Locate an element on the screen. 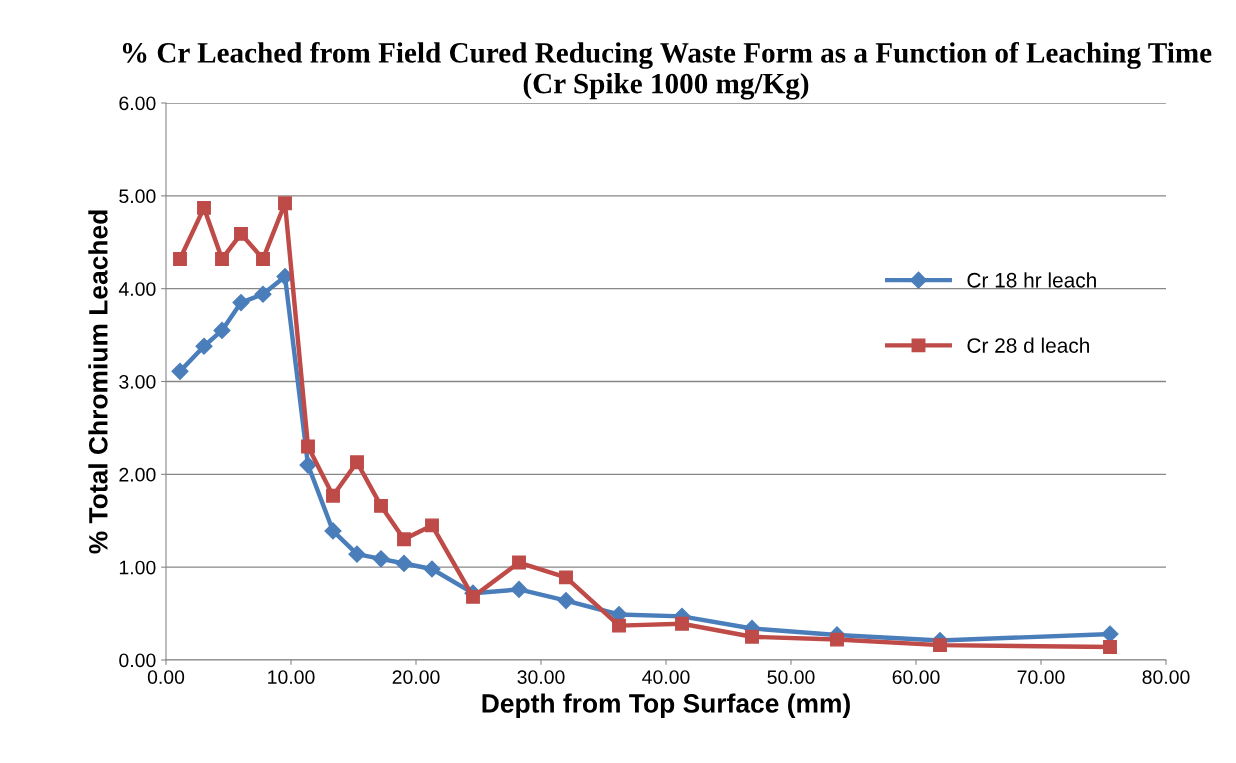  x-tick-label: 0.00 is located at coordinates (166, 677).